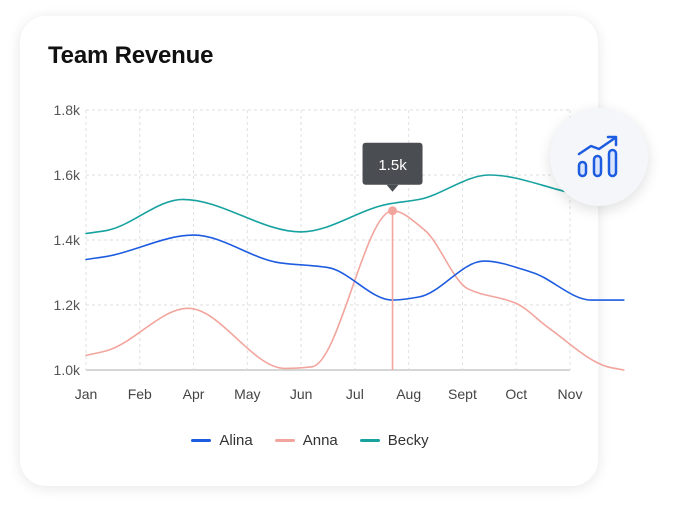 Image resolution: width=680 pixels, height=512 pixels. I want to click on x-tick-label: Nov, so click(570, 394).